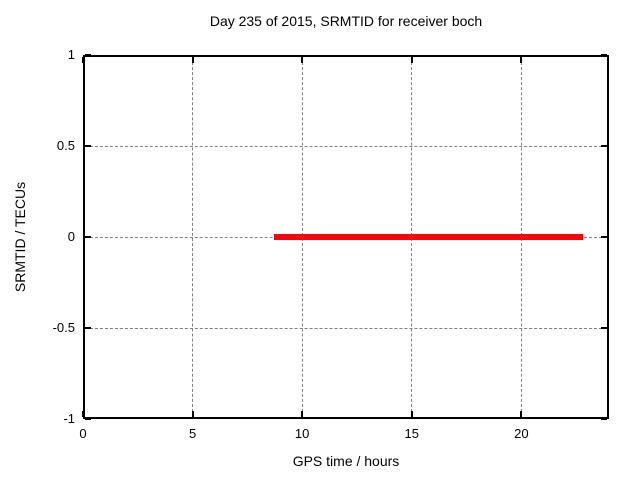 This screenshot has height=480, width=640. What do you see at coordinates (521, 433) in the screenshot?
I see `x-tick-label: 20` at bounding box center [521, 433].